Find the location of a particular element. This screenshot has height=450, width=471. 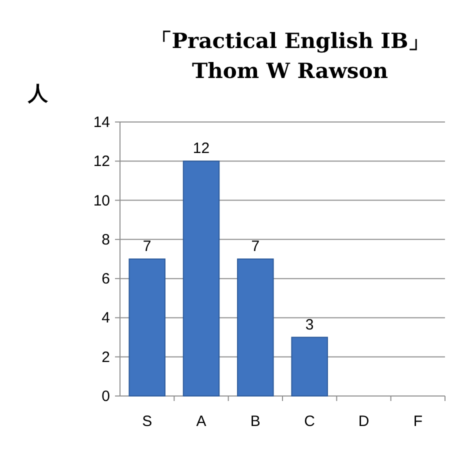

x-tick-label: C is located at coordinates (310, 421).